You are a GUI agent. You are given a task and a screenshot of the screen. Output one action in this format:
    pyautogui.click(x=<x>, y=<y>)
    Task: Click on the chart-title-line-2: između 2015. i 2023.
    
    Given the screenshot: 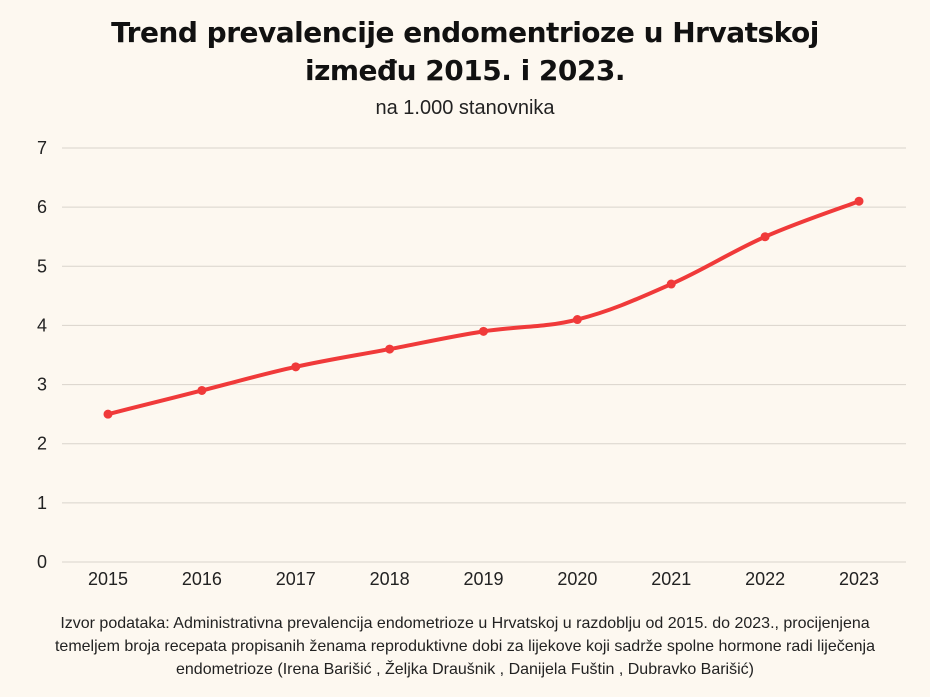 What is the action you would take?
    pyautogui.click(x=465, y=70)
    